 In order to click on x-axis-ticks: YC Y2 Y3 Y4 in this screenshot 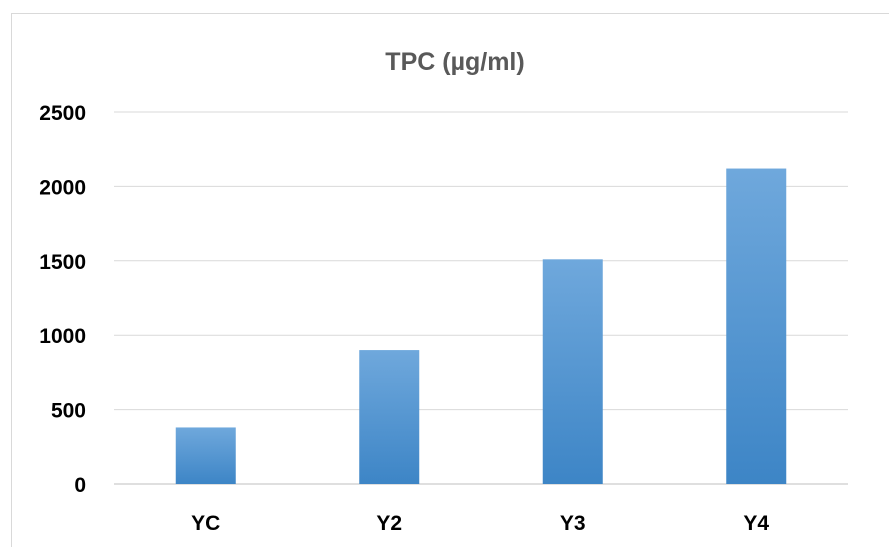, I will do `click(480, 523)`.